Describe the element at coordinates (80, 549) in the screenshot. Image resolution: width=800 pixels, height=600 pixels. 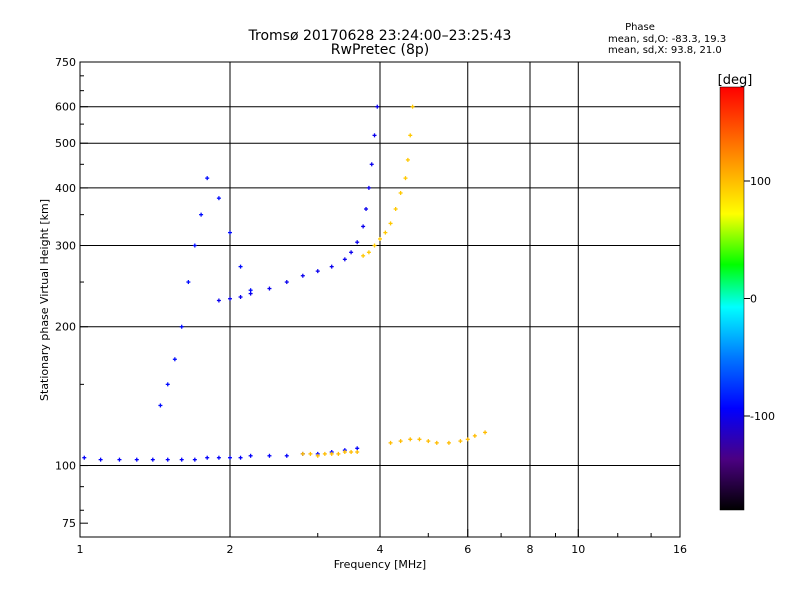
I see `x-tick-label: 1` at that location.